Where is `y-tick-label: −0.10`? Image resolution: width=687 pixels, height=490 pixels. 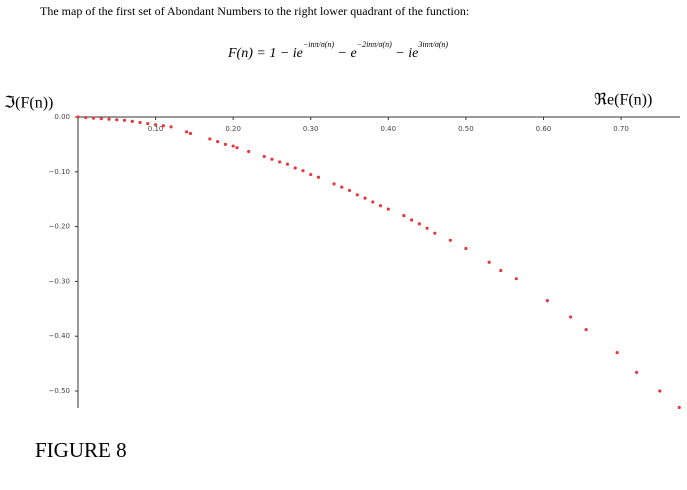 y-tick-label: −0.10 is located at coordinates (59, 172).